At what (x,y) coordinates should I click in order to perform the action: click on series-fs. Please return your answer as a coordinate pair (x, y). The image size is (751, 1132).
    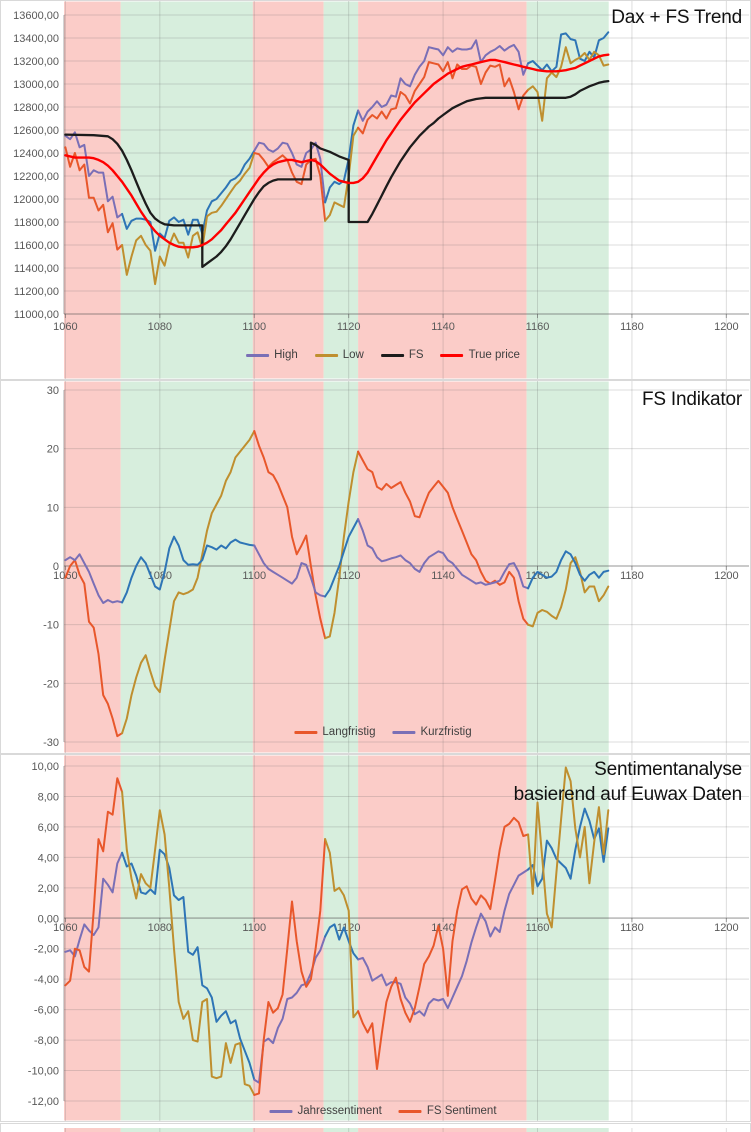
    Looking at the image, I should click on (337, 174).